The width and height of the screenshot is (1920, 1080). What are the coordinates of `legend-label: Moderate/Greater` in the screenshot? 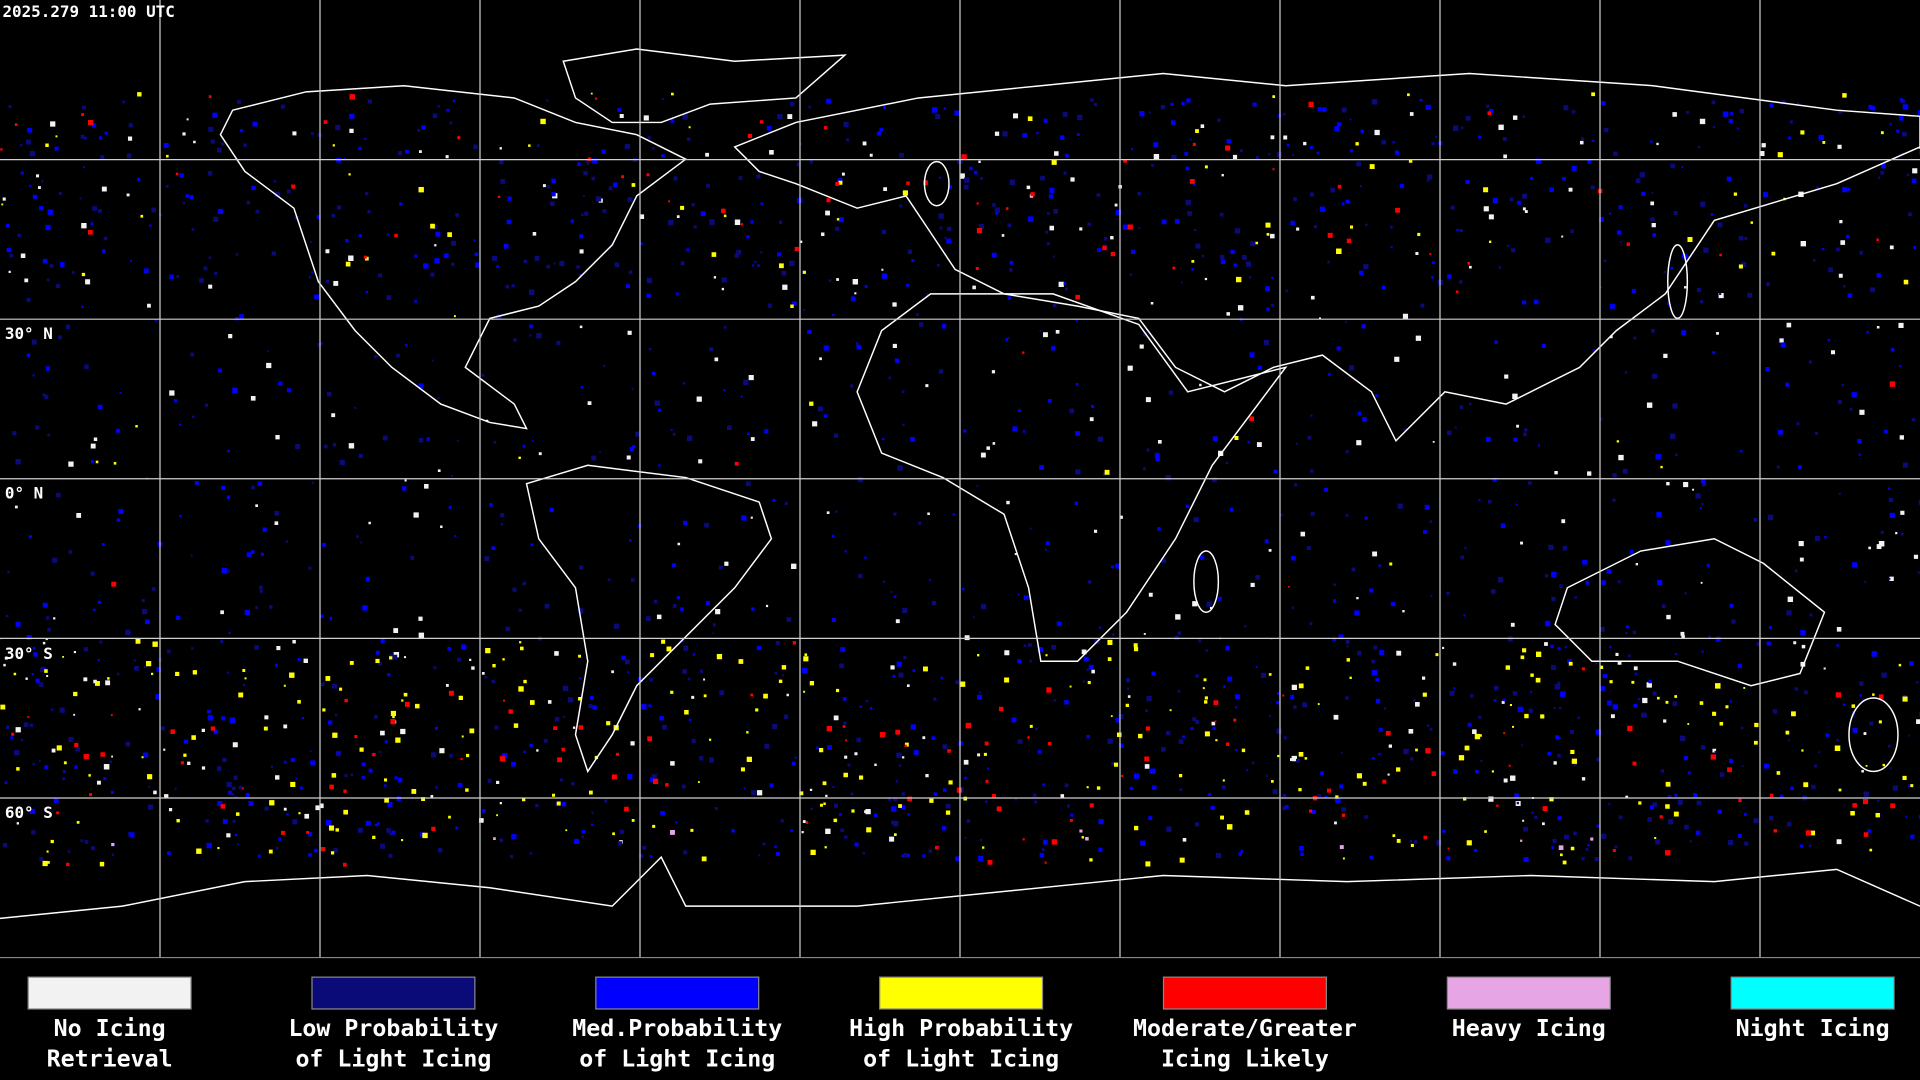 It's located at (1245, 1028).